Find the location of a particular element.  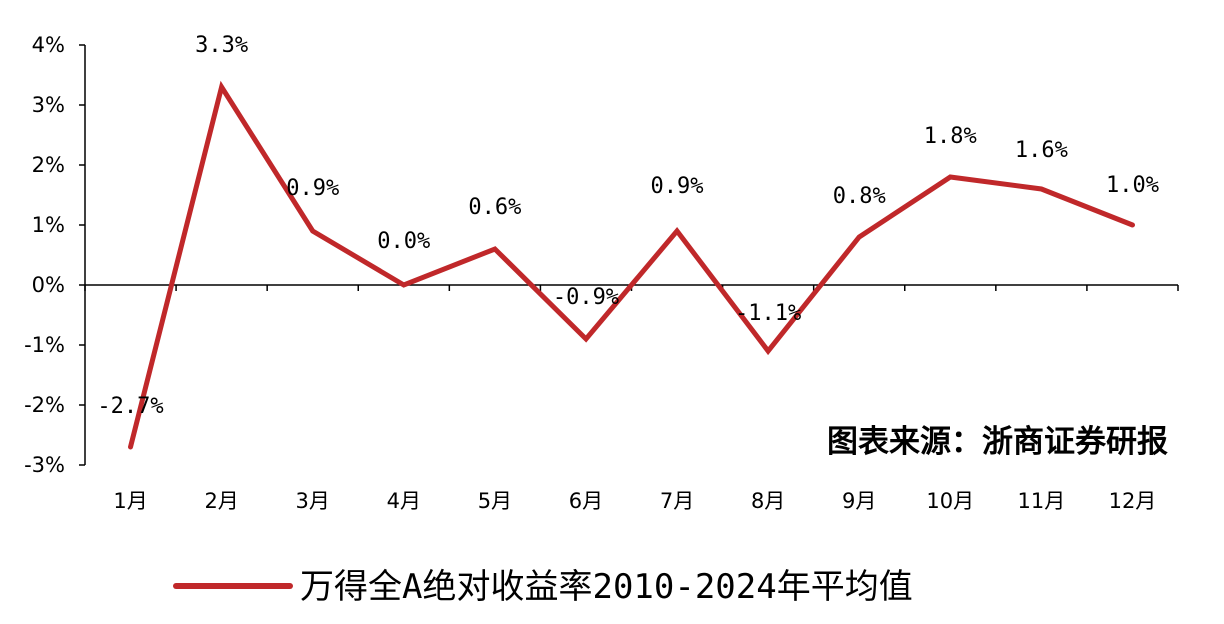

data-label: 1.6% is located at coordinates (1041, 150).